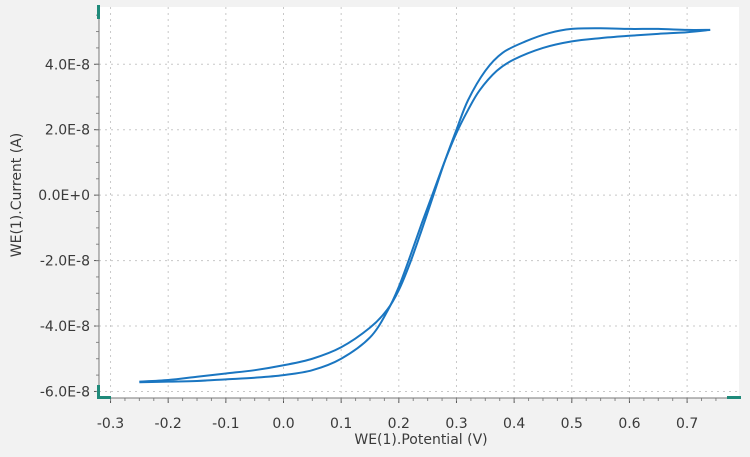 The image size is (750, 457). What do you see at coordinates (168, 424) in the screenshot?
I see `x-tick-label: -0.2` at bounding box center [168, 424].